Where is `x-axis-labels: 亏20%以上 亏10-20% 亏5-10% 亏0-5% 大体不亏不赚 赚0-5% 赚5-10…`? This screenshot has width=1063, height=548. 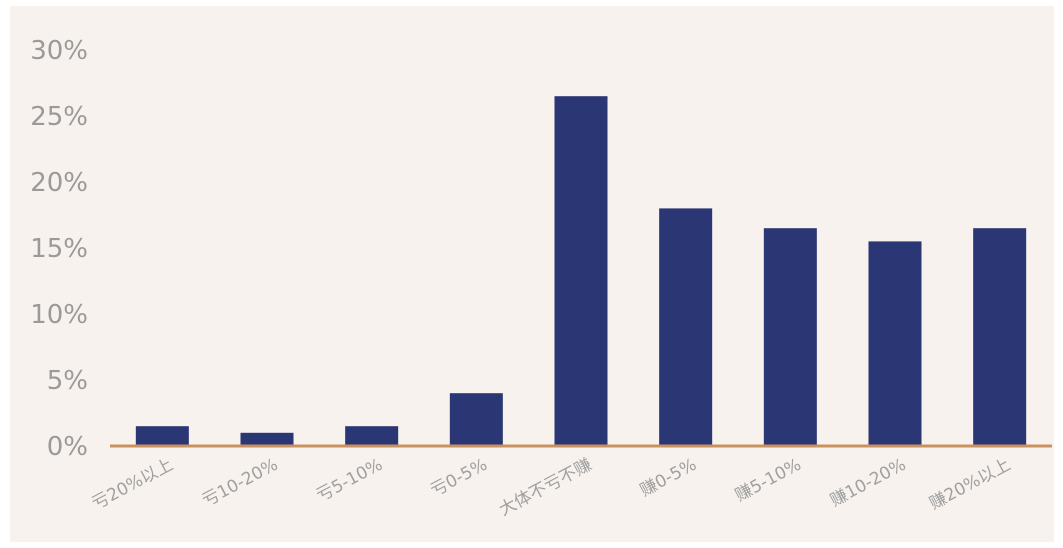 x-axis-labels: 亏20%以上 亏10-20% 亏5-10% 亏0-5% 大体不亏不赚 赚0-5% 赚5-10… is located at coordinates (551, 488).